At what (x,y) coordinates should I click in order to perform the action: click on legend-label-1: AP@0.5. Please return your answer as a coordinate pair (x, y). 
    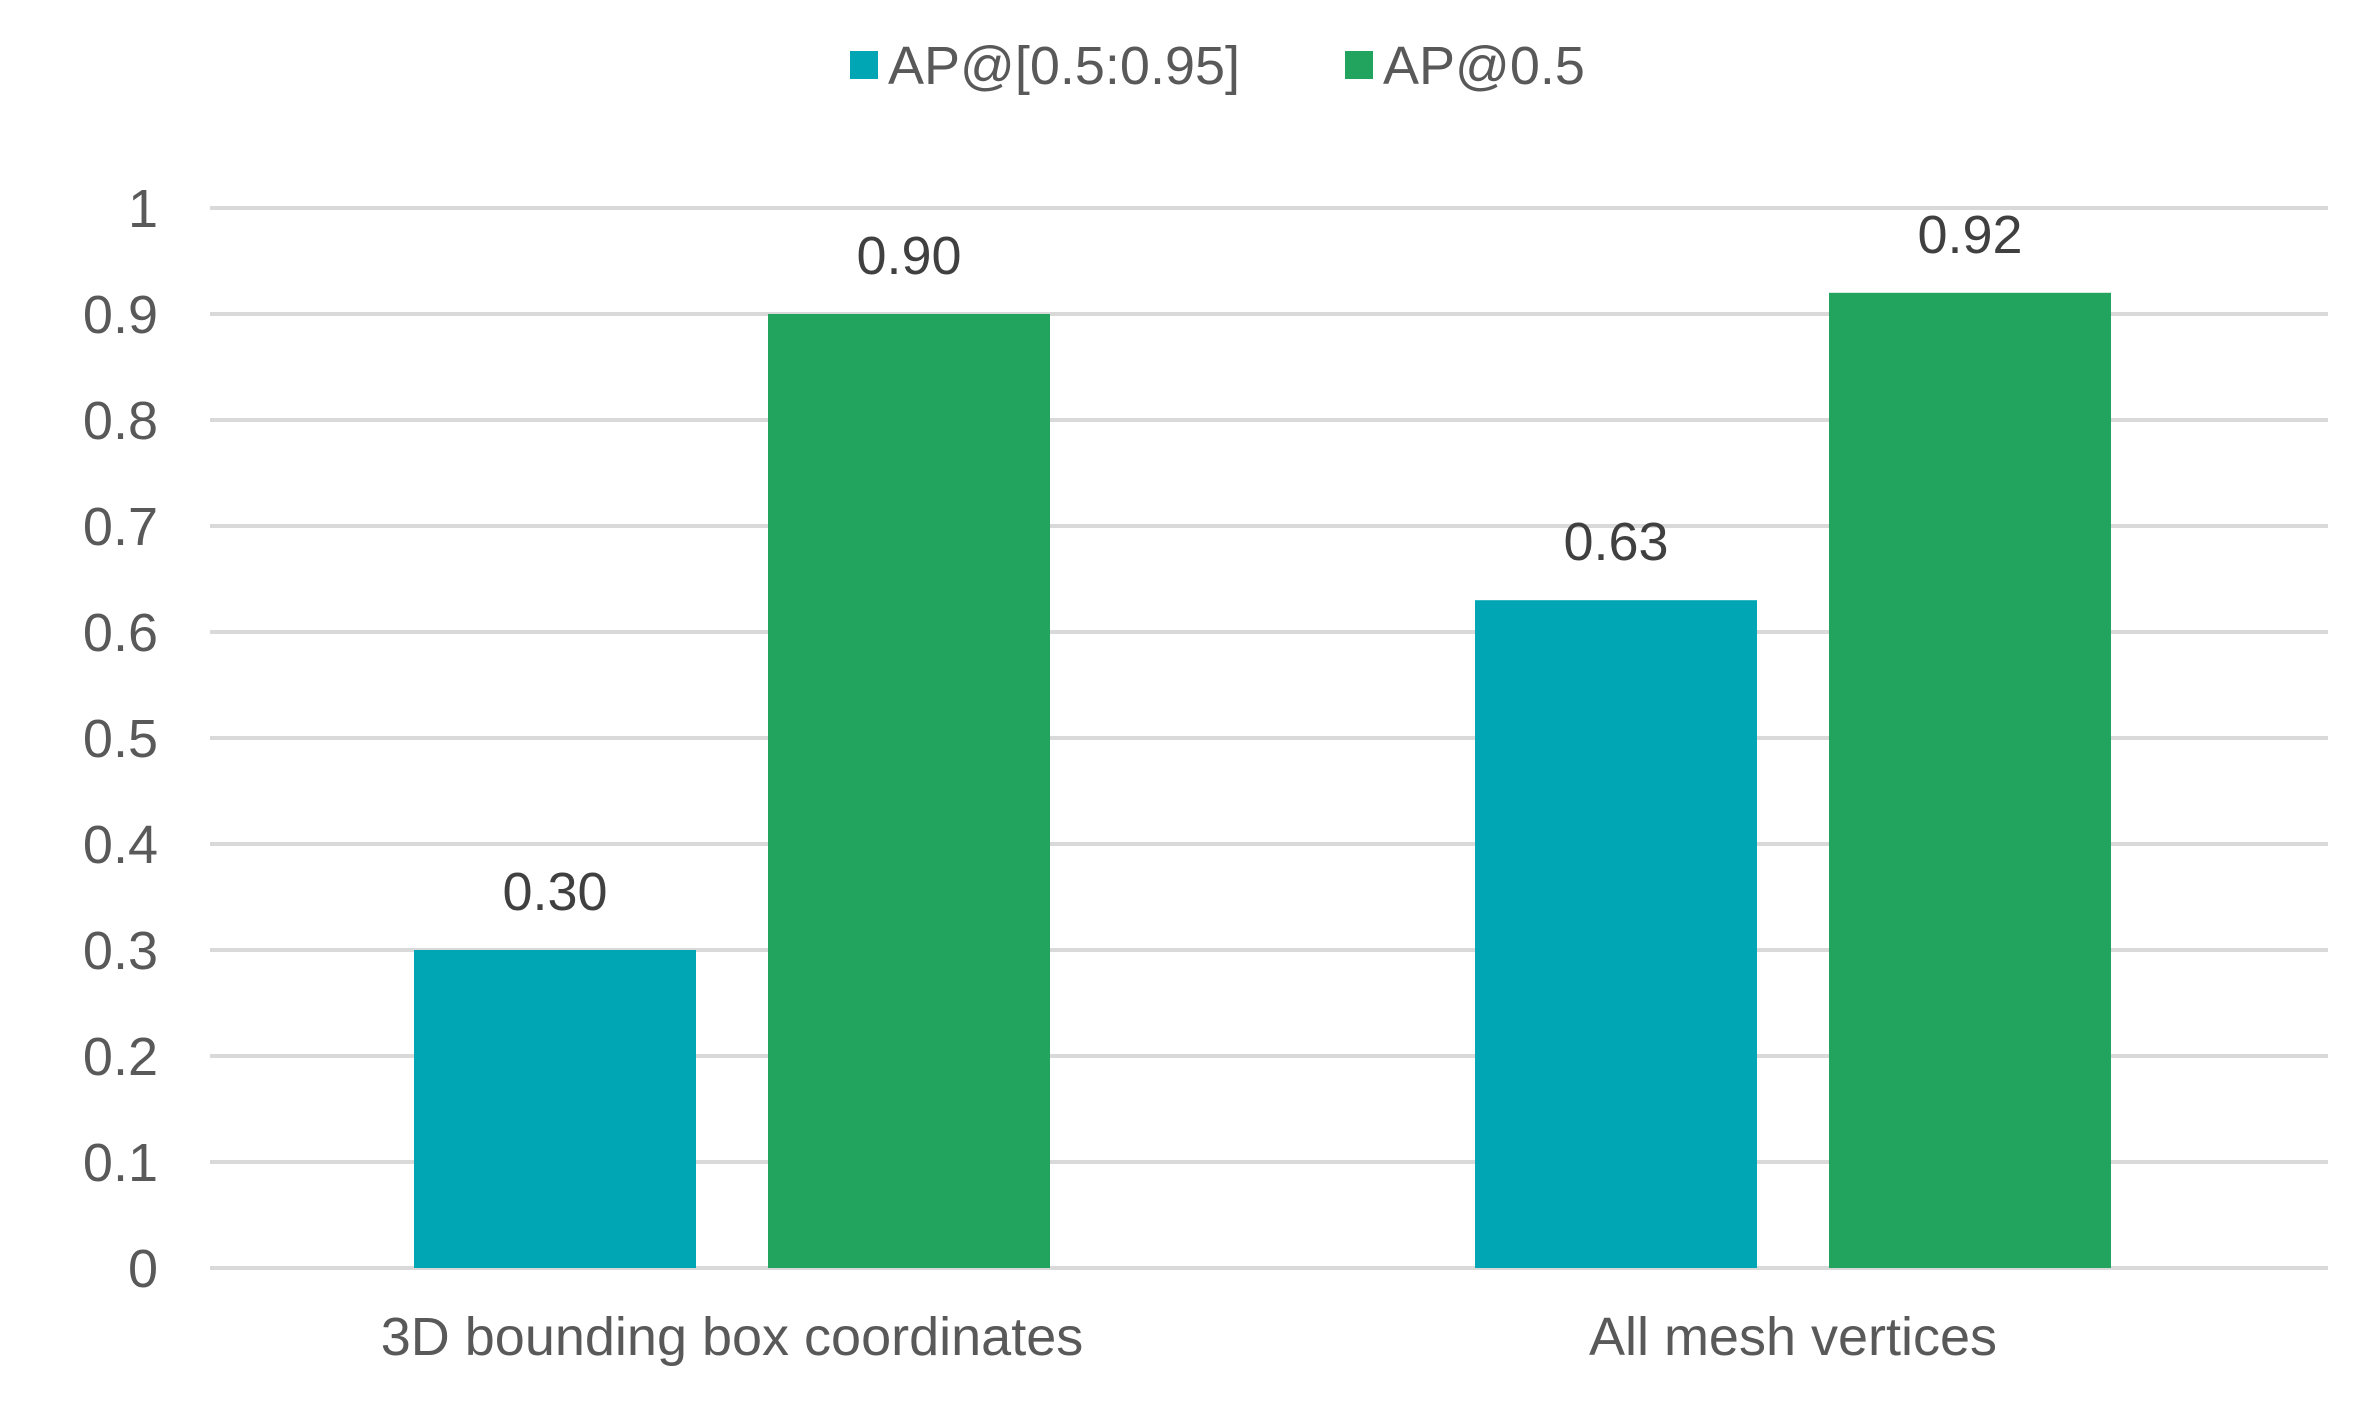
    Looking at the image, I should click on (1484, 66).